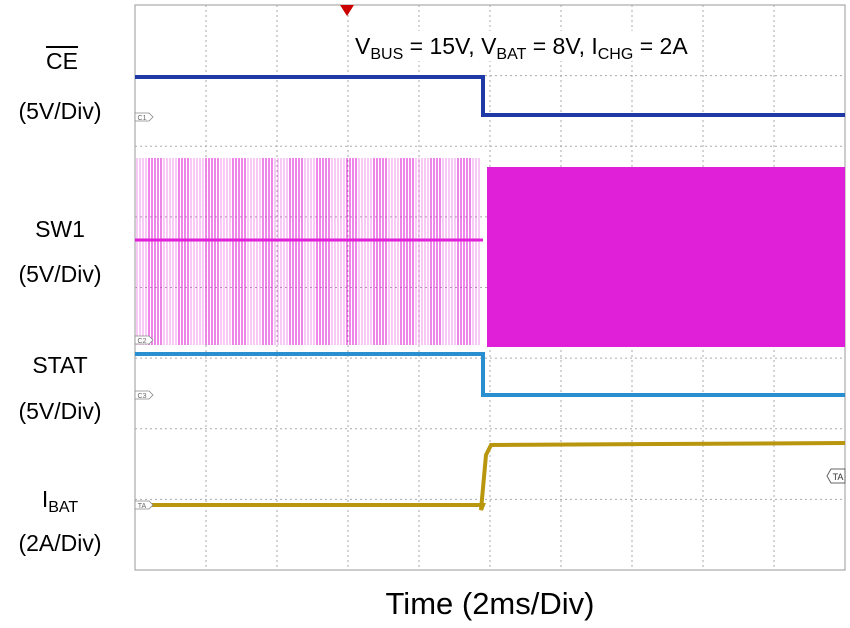 The width and height of the screenshot is (850, 628). What do you see at coordinates (60, 274) in the screenshot?
I see `sw1-scale: (5V/Div)` at bounding box center [60, 274].